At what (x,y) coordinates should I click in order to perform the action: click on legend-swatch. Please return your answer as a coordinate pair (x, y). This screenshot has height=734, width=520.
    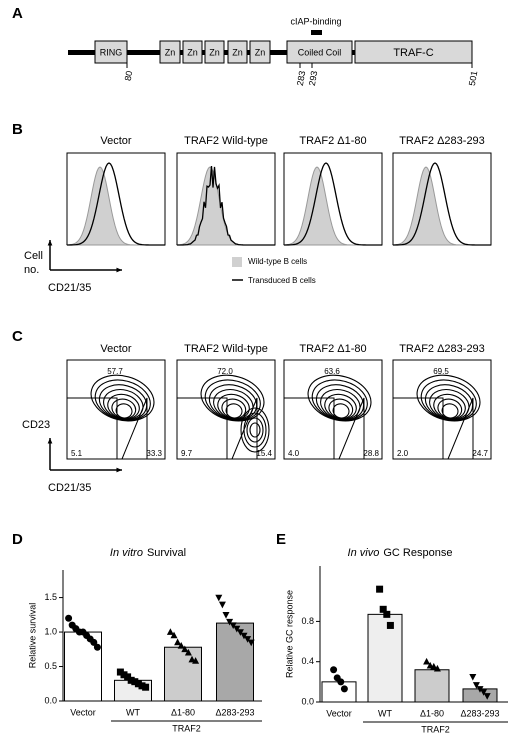
    Looking at the image, I should click on (237, 262).